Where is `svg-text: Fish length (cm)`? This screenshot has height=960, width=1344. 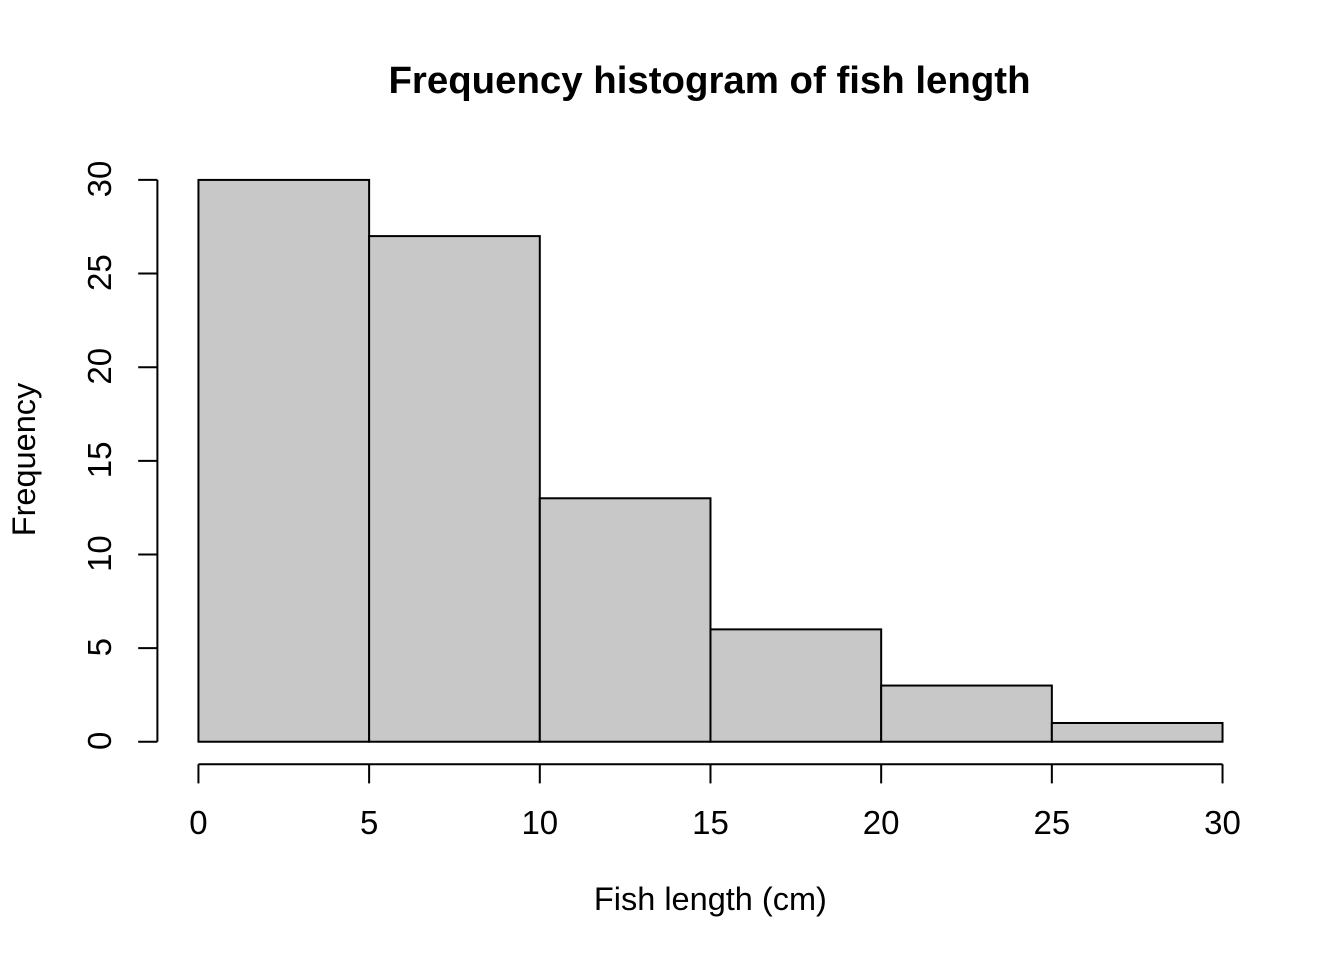
svg-text: Fish length (cm) is located at coordinates (710, 899).